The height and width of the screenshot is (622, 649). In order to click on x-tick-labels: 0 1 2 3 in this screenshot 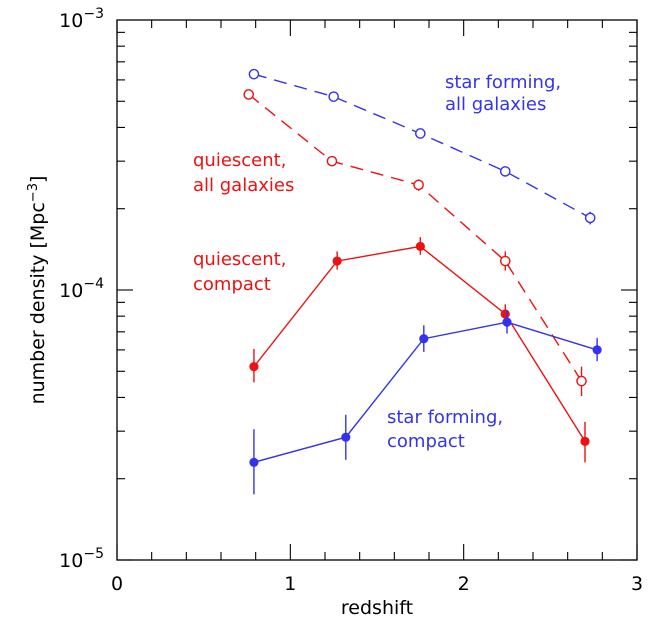, I will do `click(377, 584)`.